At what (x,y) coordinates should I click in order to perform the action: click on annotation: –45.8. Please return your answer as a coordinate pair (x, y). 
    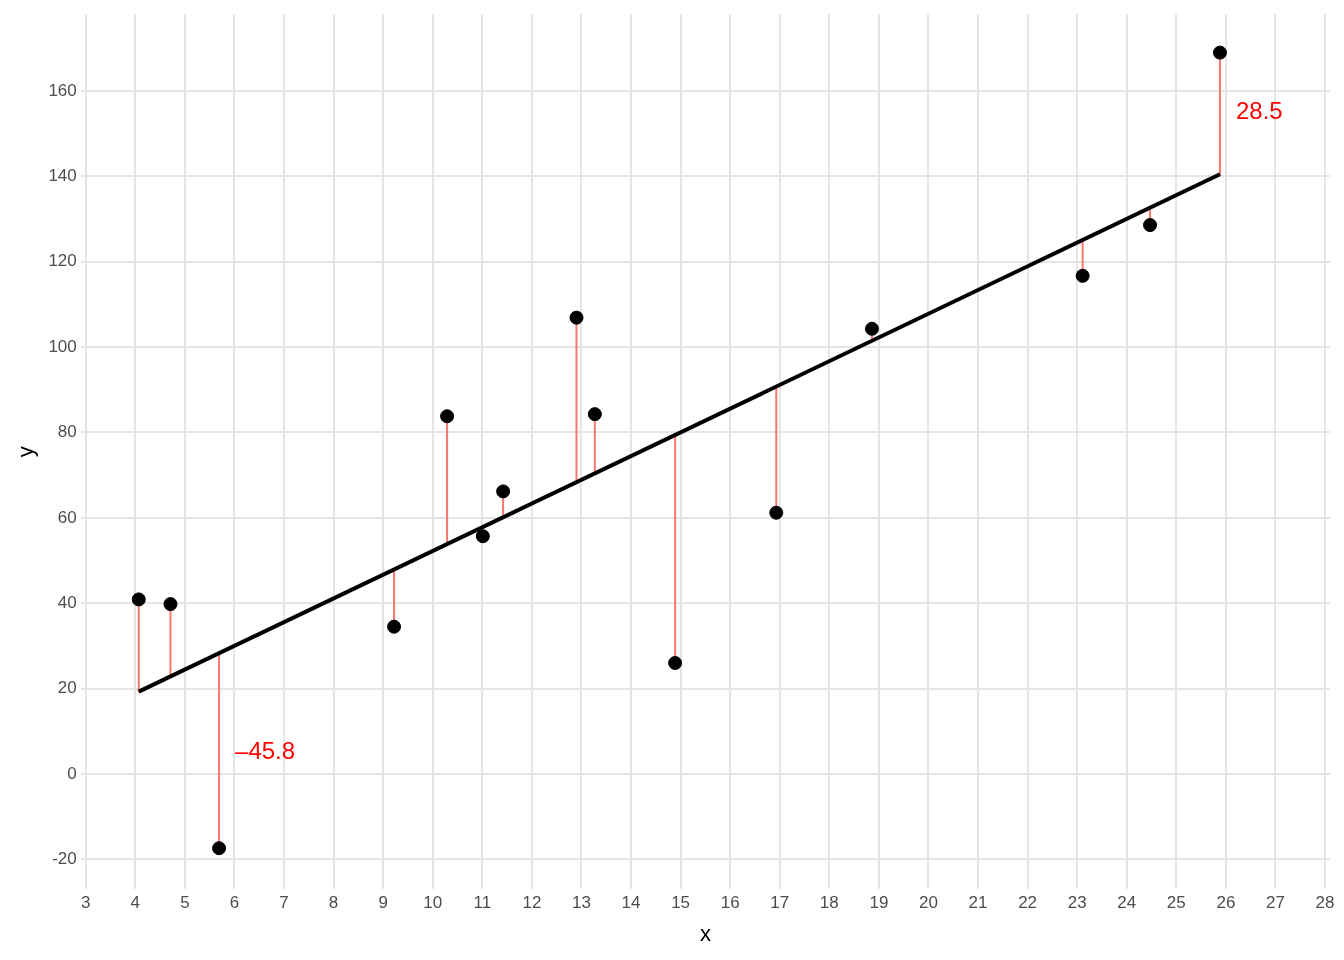
    Looking at the image, I should click on (265, 751).